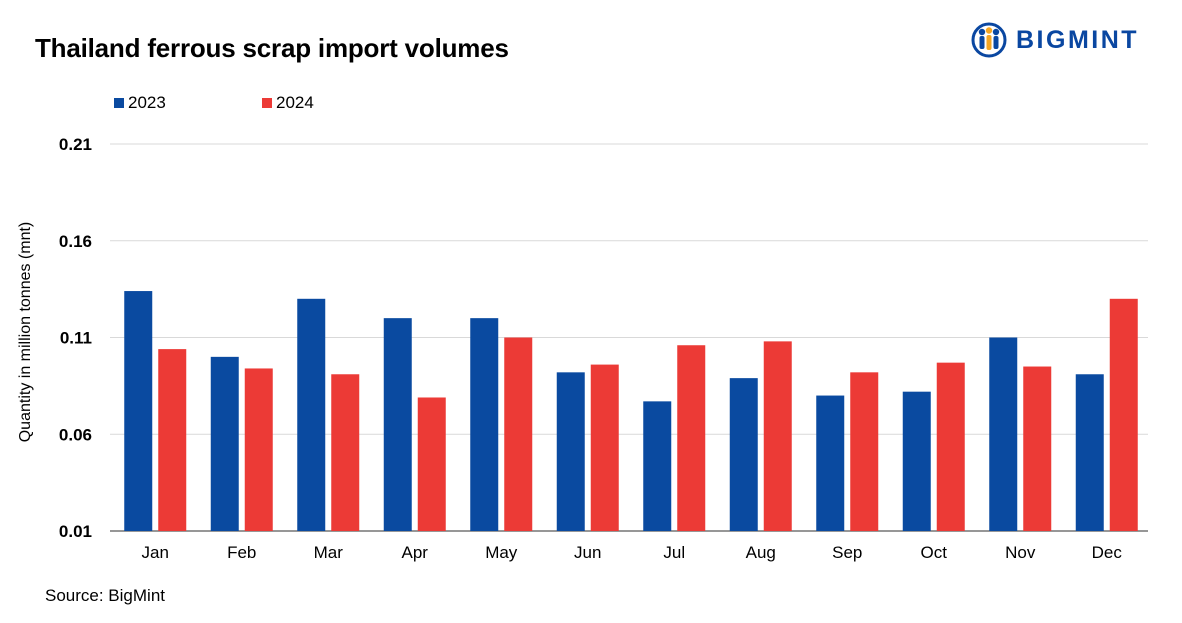 The height and width of the screenshot is (623, 1182). What do you see at coordinates (25, 332) in the screenshot?
I see `y-axis-label: Quantity in million tonnes (mnt)` at bounding box center [25, 332].